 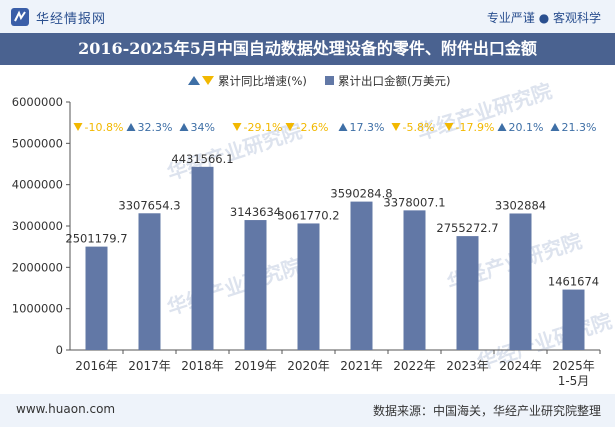 I want to click on legend-down-triangle-icon, so click(x=208, y=80).